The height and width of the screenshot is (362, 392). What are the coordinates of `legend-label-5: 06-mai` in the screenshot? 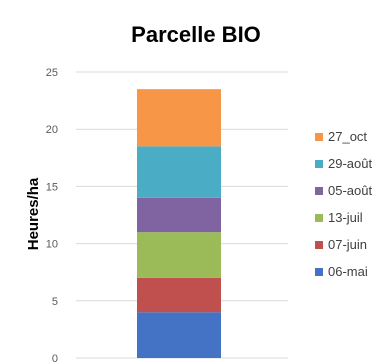 It's located at (348, 271).